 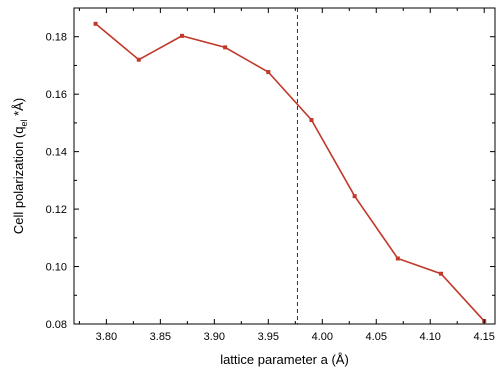 I want to click on x-tick-label: 3.95, so click(x=268, y=337).